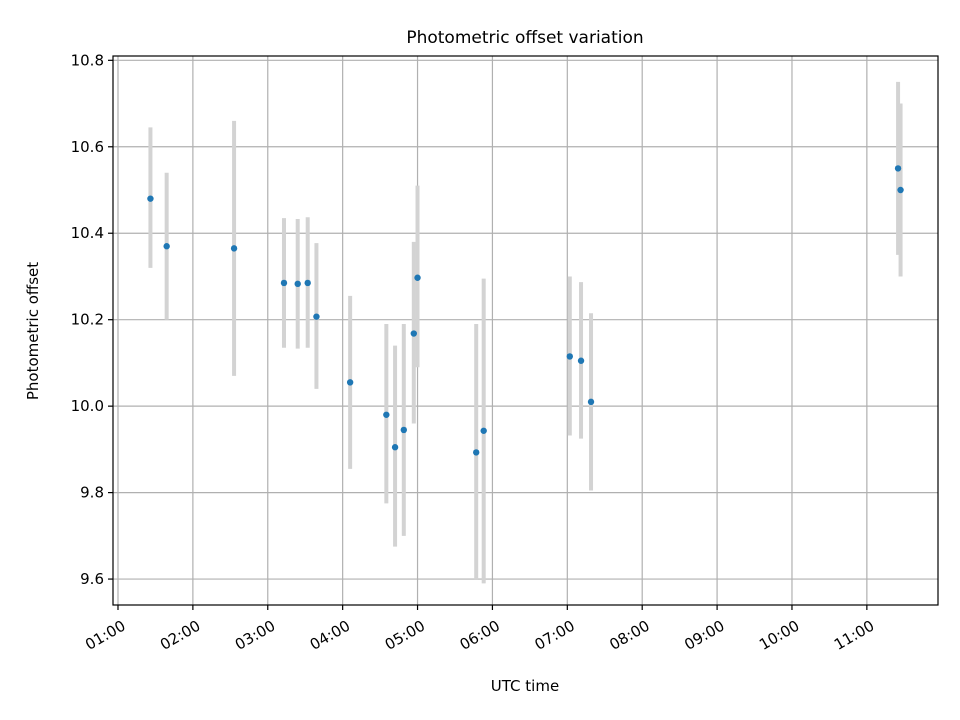 This screenshot has height=720, width=960. What do you see at coordinates (33, 331) in the screenshot?
I see `y-axis-label: Photometric offset` at bounding box center [33, 331].